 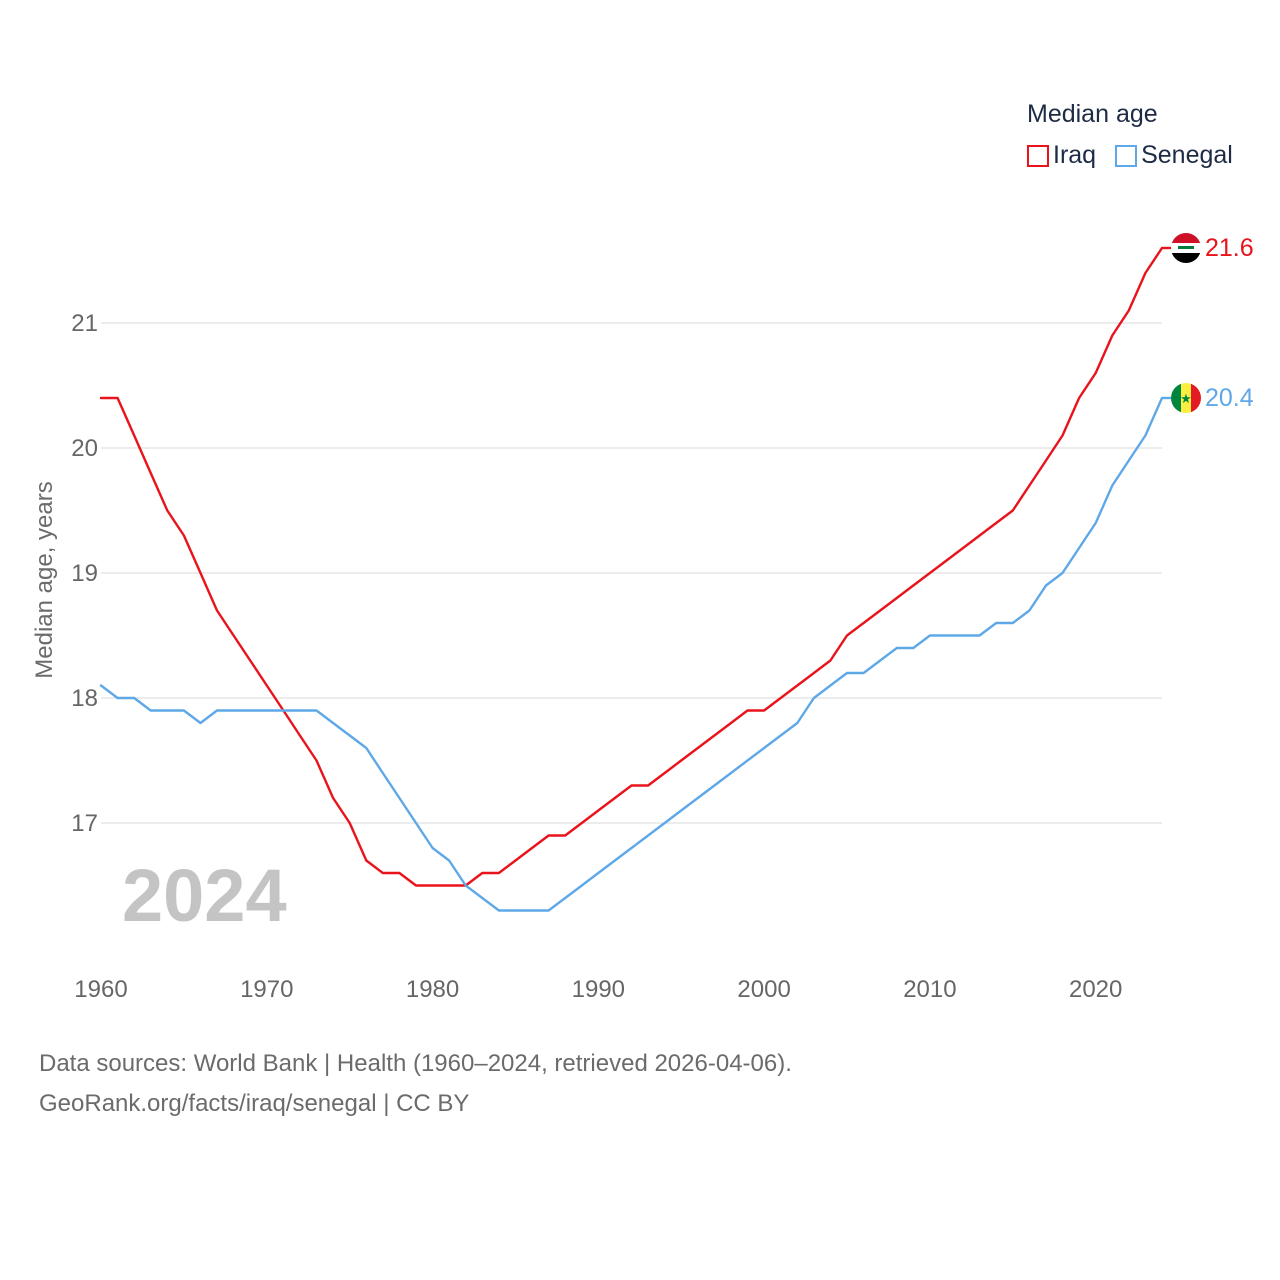 I want to click on y-tick-label: 18, so click(x=84, y=698).